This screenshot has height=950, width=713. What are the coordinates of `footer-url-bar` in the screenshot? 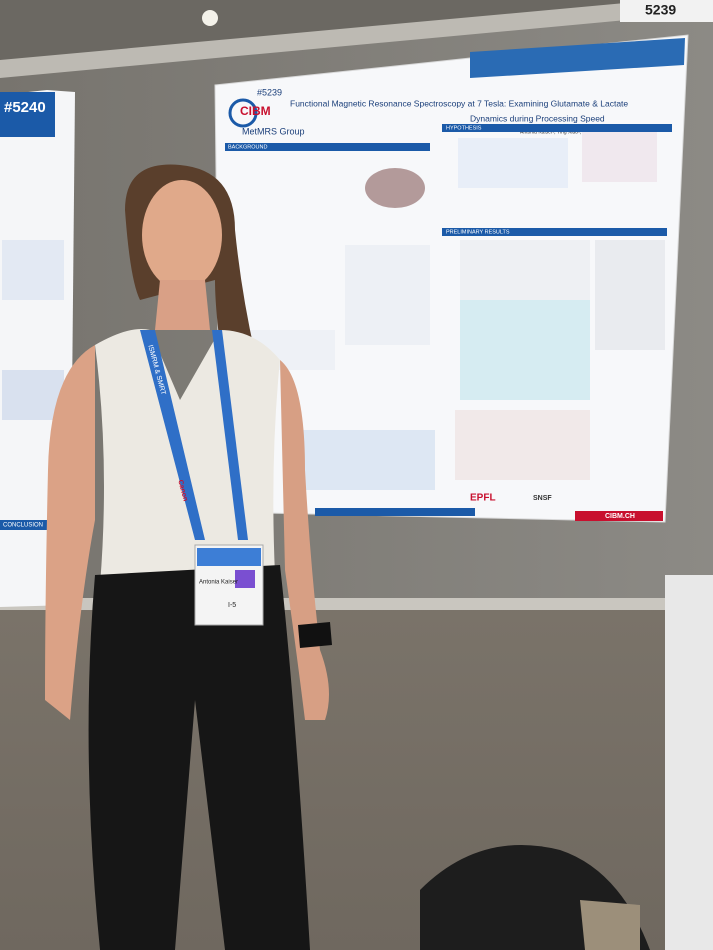 It's located at (619, 516).